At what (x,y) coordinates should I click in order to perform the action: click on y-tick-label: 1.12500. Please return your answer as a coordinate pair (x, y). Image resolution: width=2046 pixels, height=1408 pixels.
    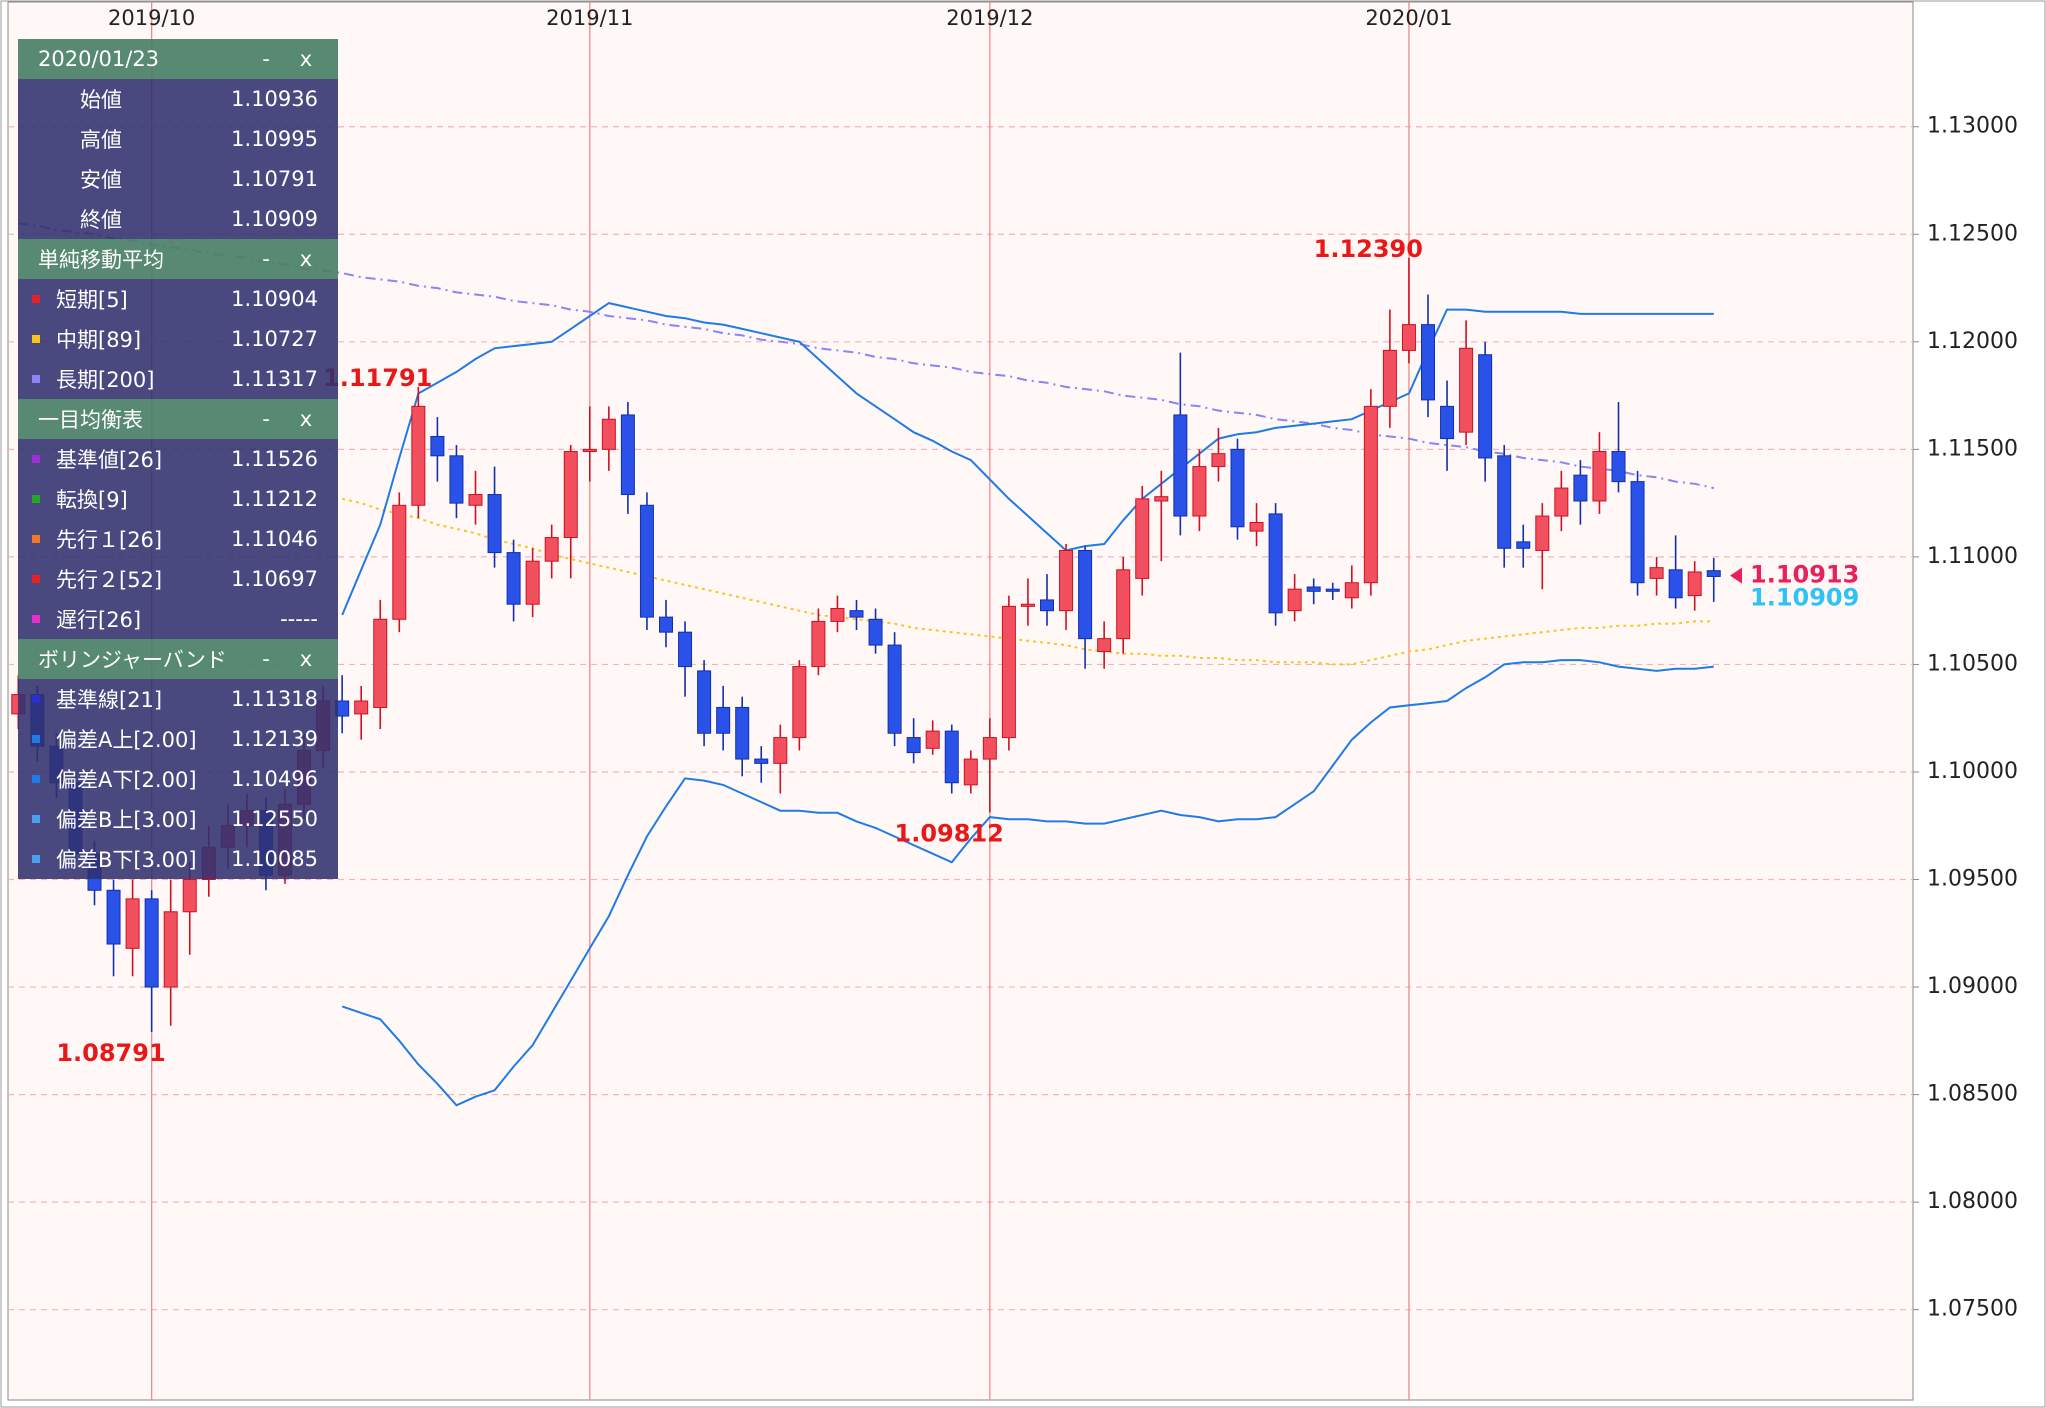
    Looking at the image, I should click on (1972, 233).